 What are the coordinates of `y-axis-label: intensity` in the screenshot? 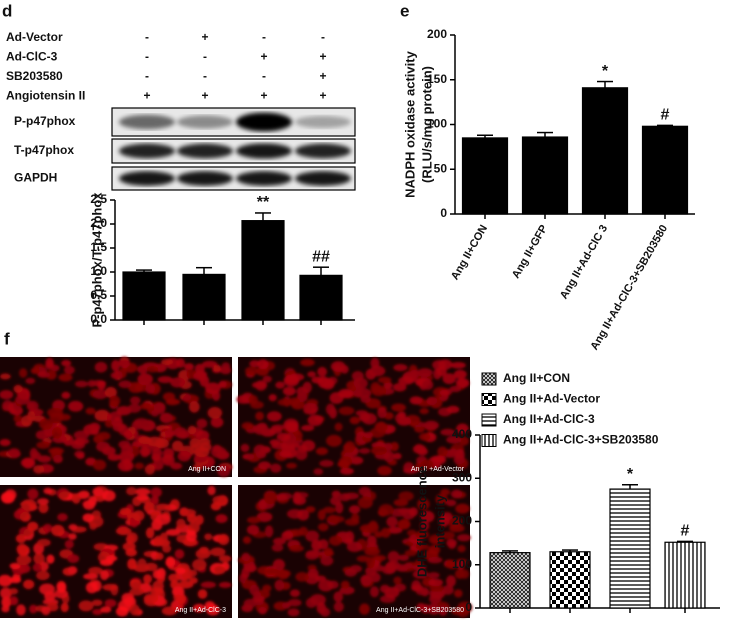 It's located at (439, 521).